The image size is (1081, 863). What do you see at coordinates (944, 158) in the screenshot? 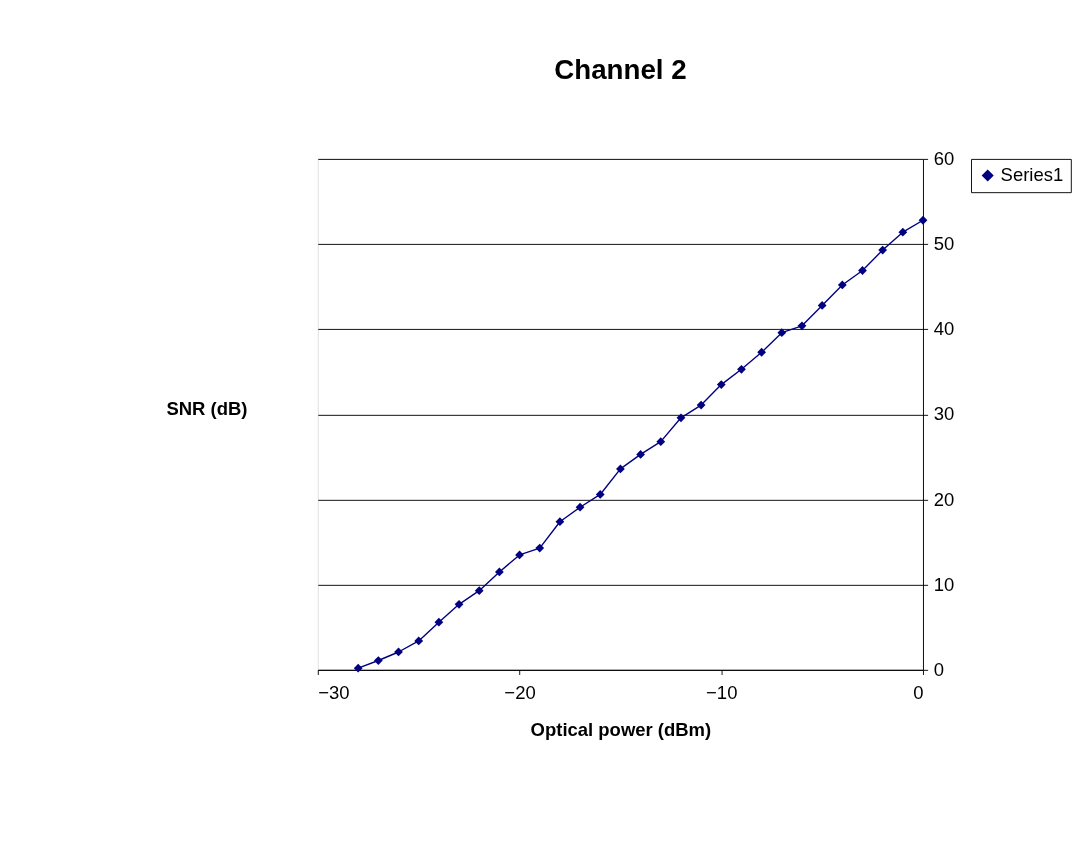
I see `y-tick-label: 60` at bounding box center [944, 158].